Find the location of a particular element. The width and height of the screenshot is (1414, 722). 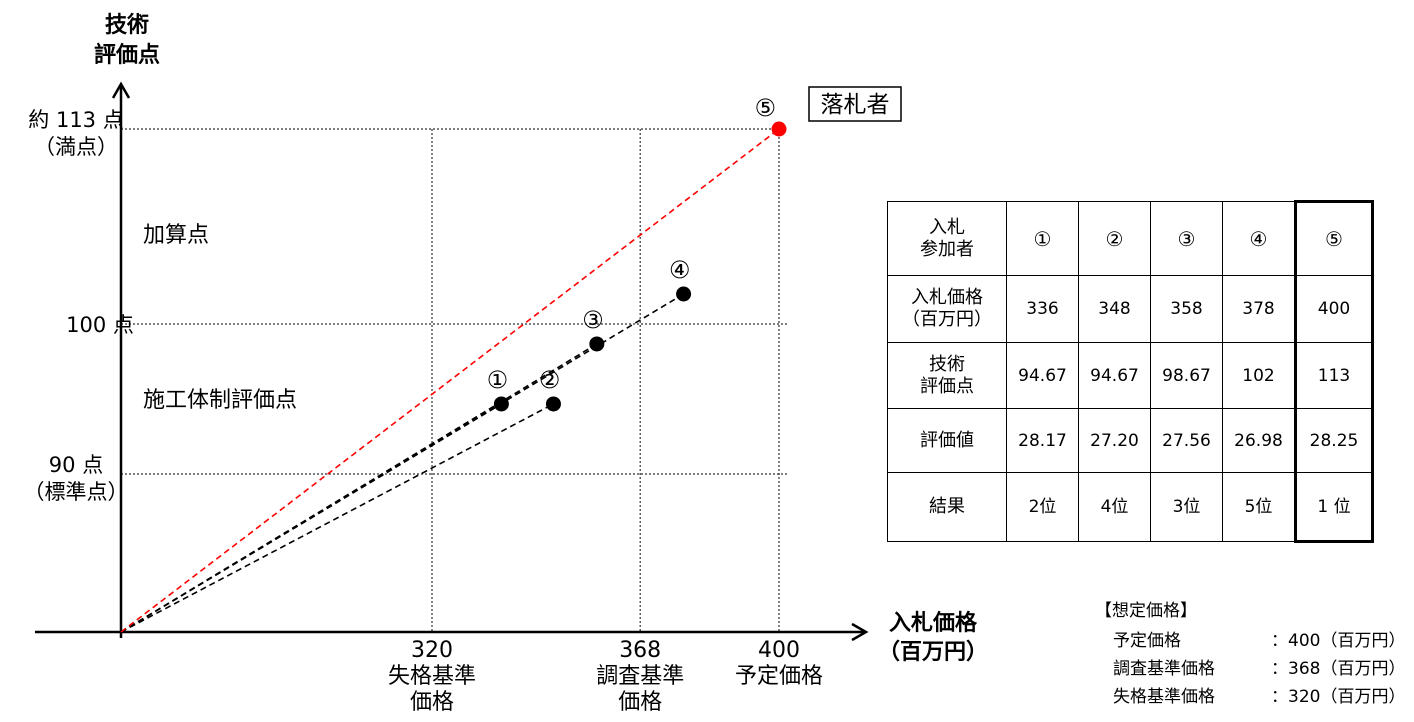

table-cell: 400 is located at coordinates (1334, 309).